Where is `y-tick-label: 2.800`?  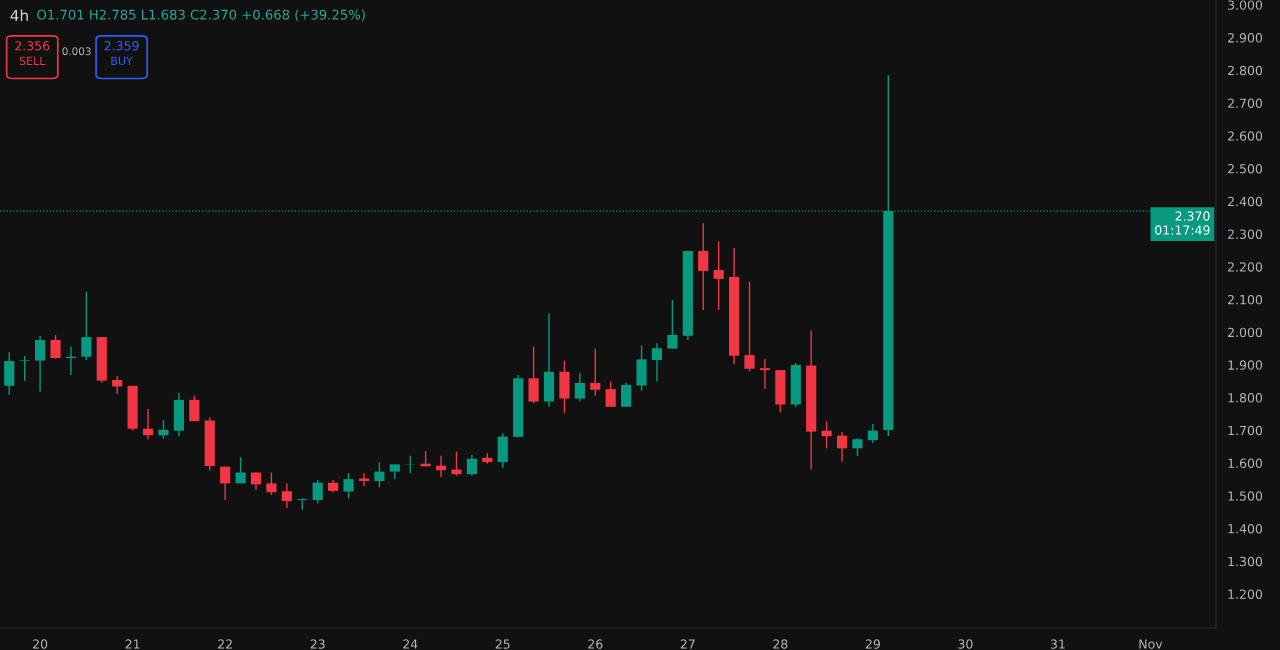 y-tick-label: 2.800 is located at coordinates (1245, 70).